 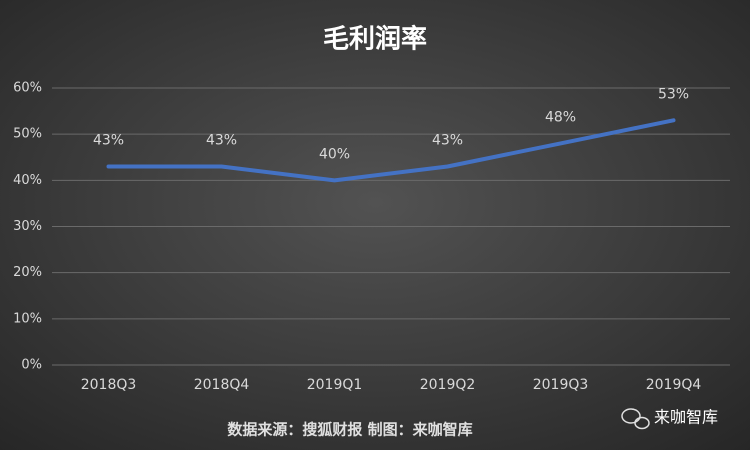 I want to click on x-tick-label: 2018Q4, so click(x=222, y=385).